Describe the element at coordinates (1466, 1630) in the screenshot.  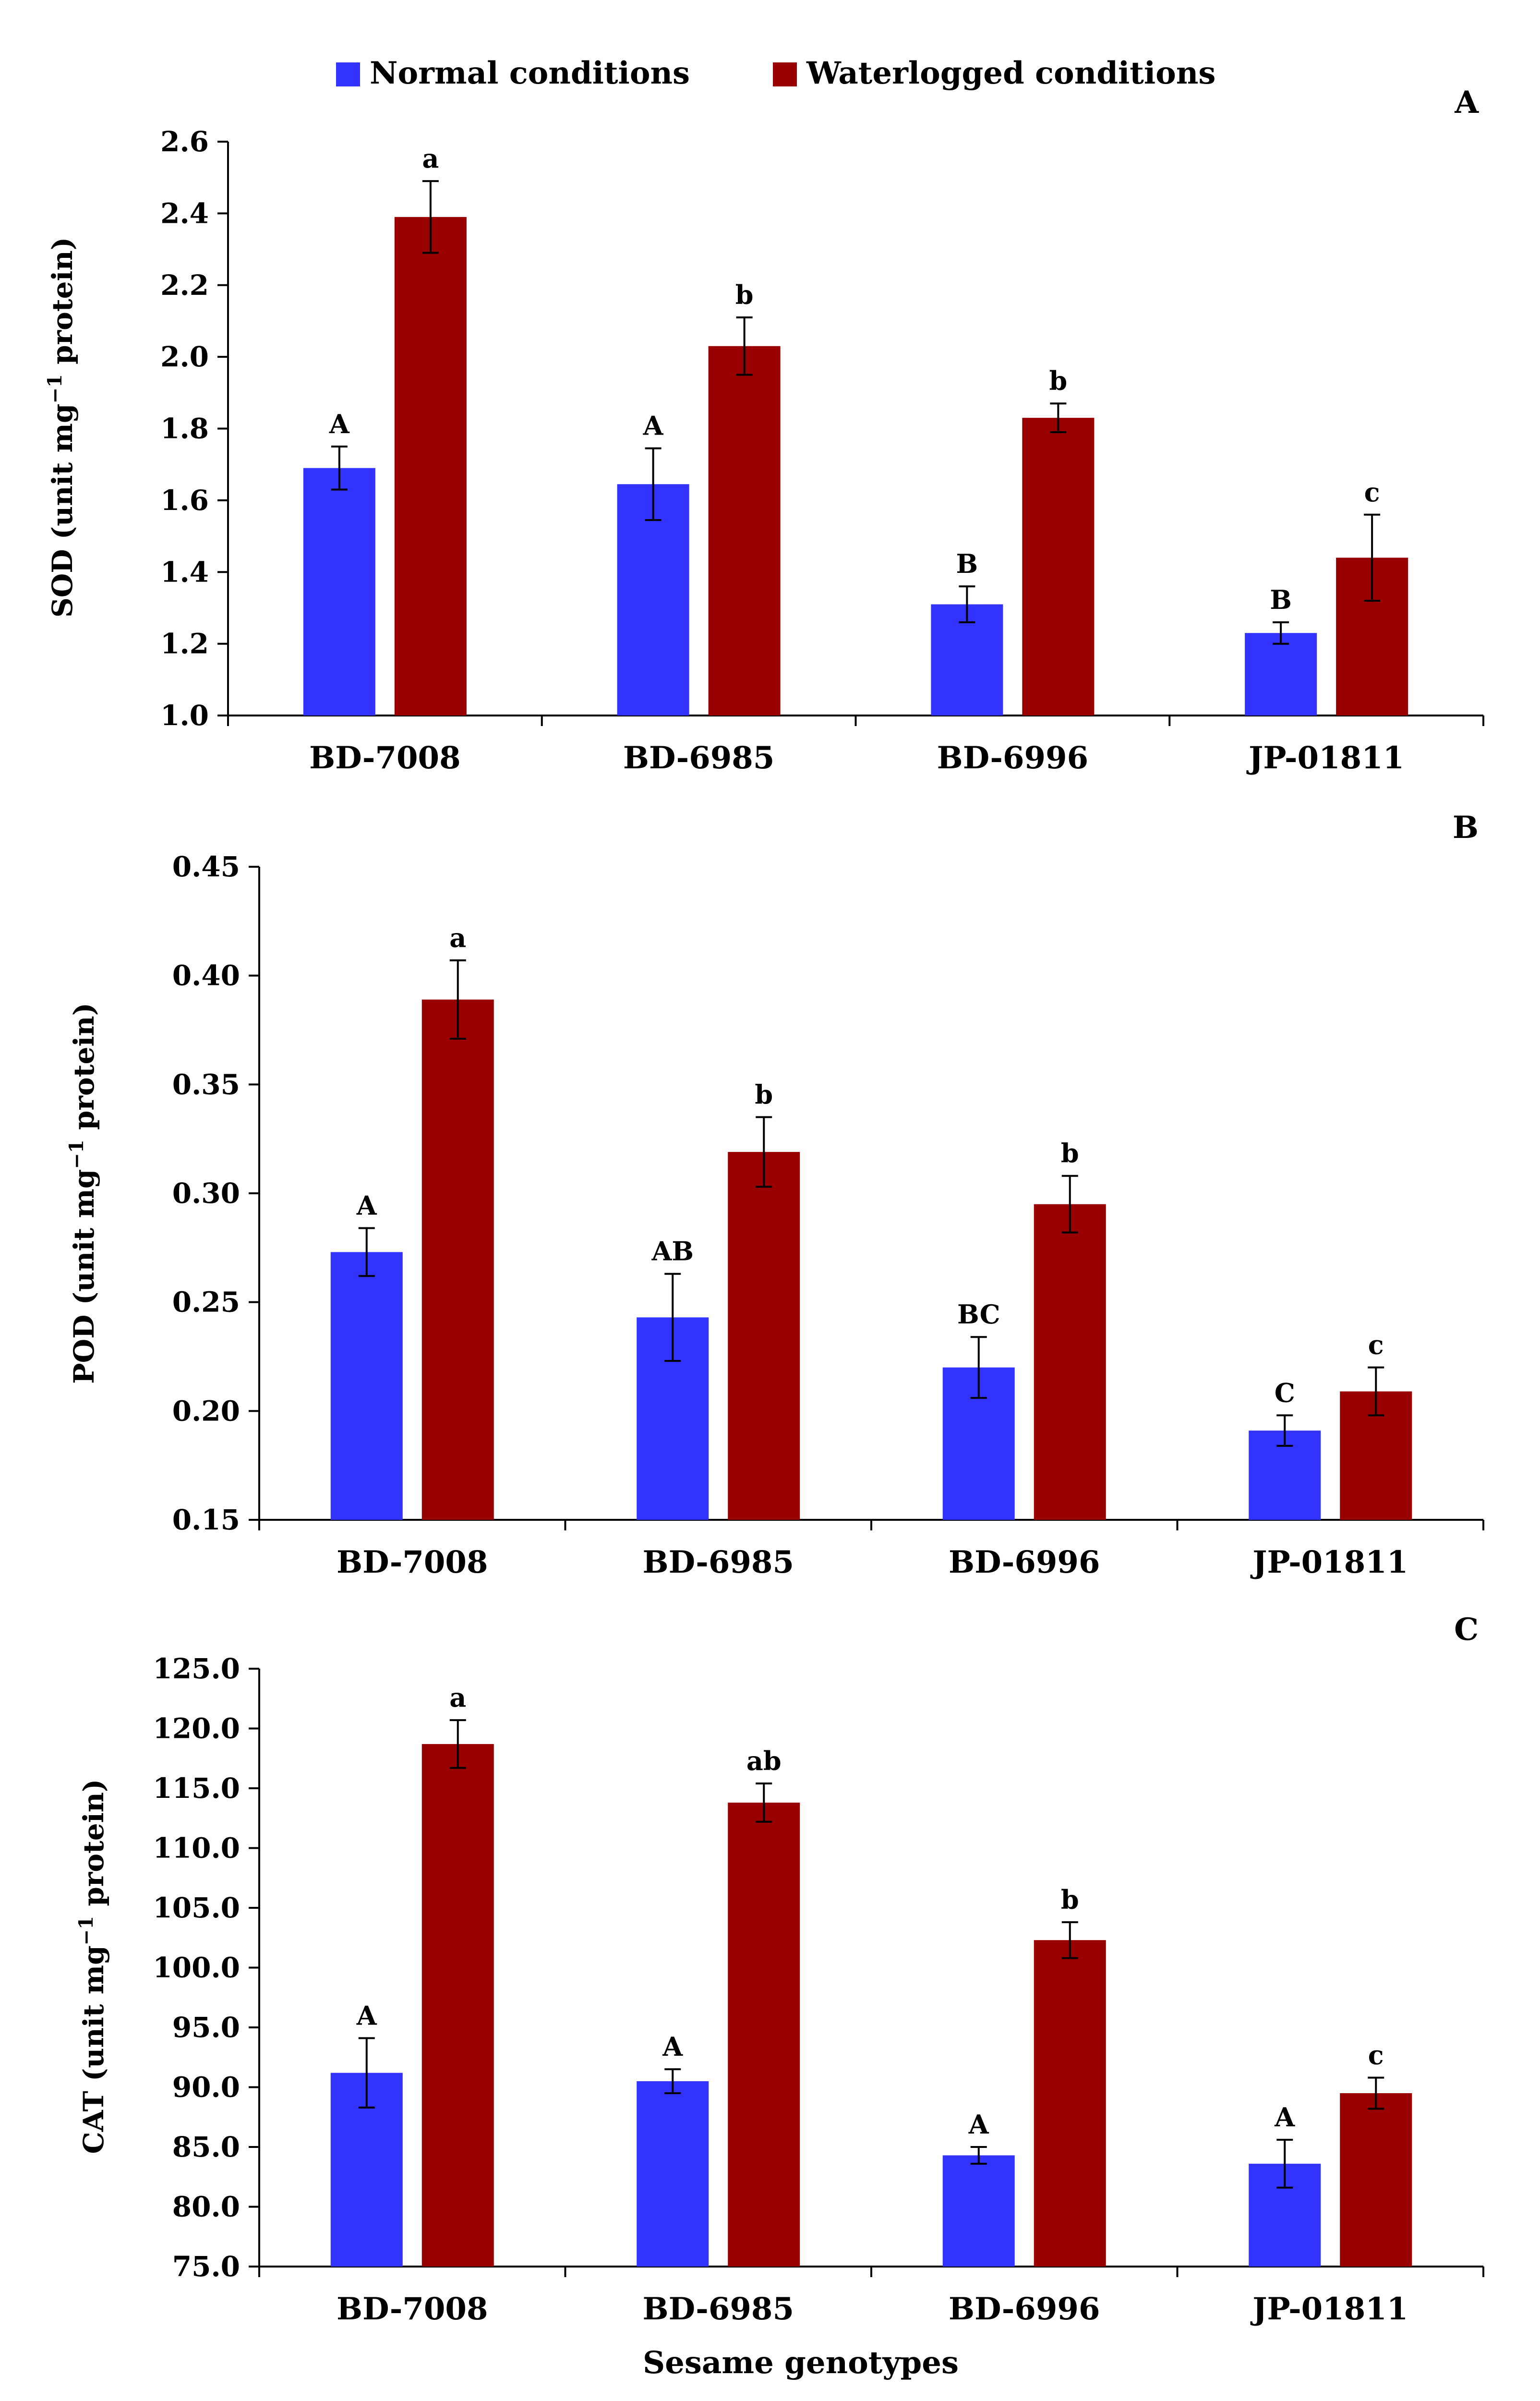
I see `panel-letter: C` at that location.